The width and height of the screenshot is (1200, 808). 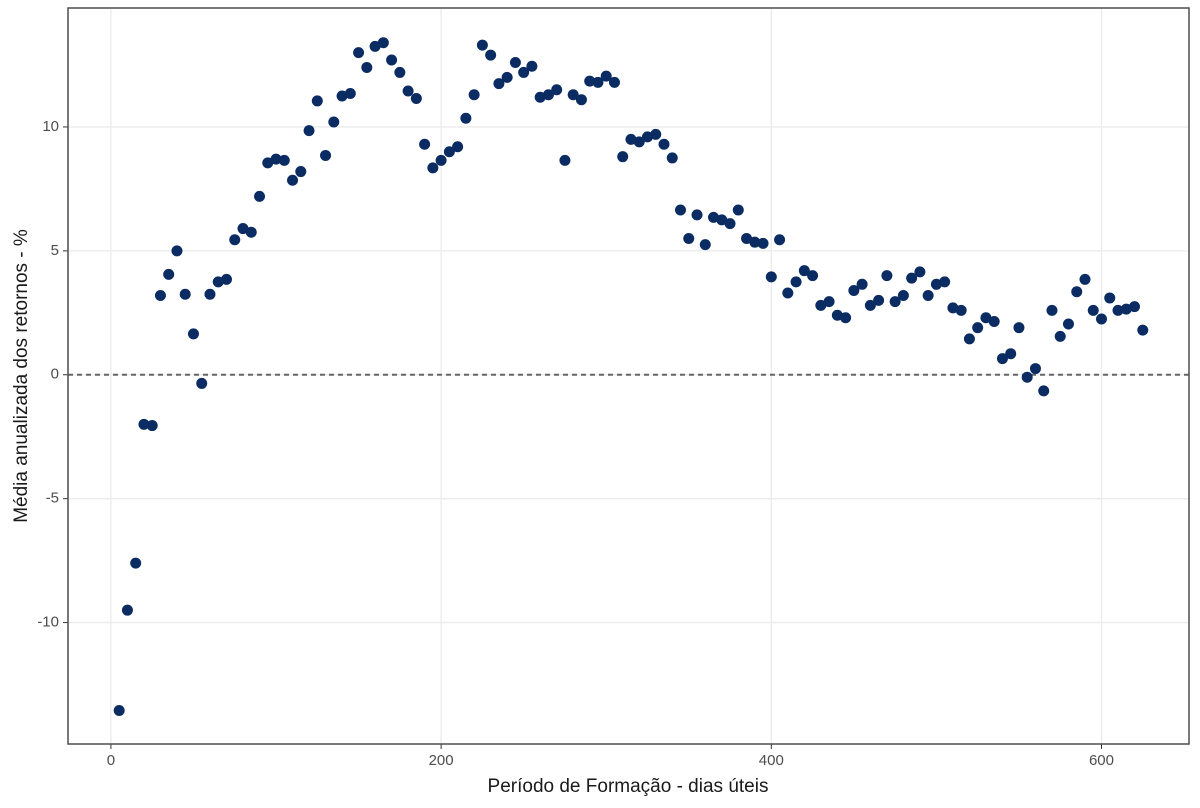 I want to click on x-tick-label: 0, so click(x=111, y=760).